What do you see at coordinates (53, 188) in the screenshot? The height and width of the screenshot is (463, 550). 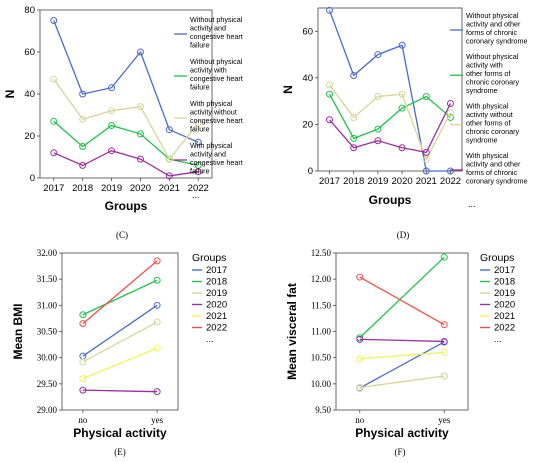 I see `x-tick-label: 2017` at bounding box center [53, 188].